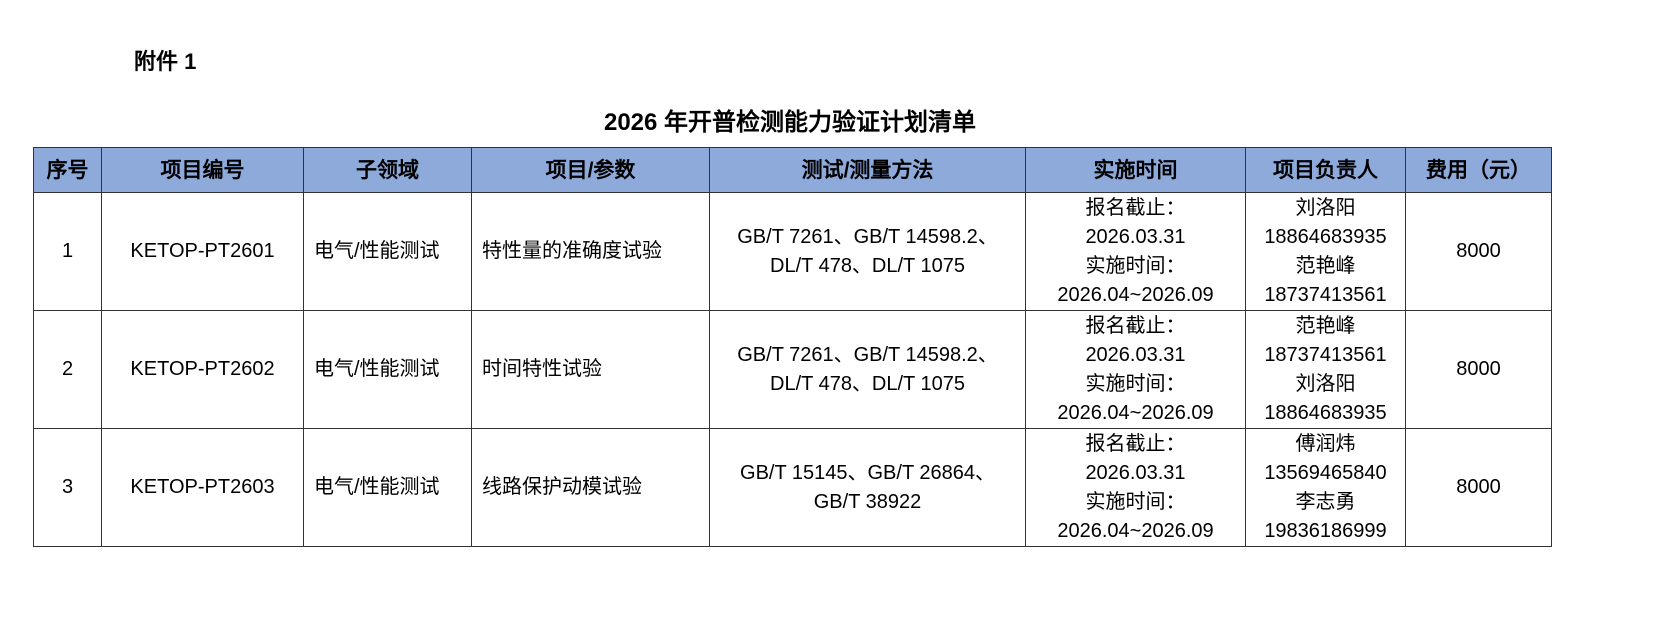 The width and height of the screenshot is (1674, 630). I want to click on cell-persons: 傅润炜 13569465840 李志勇 19836186999, so click(1325, 487).